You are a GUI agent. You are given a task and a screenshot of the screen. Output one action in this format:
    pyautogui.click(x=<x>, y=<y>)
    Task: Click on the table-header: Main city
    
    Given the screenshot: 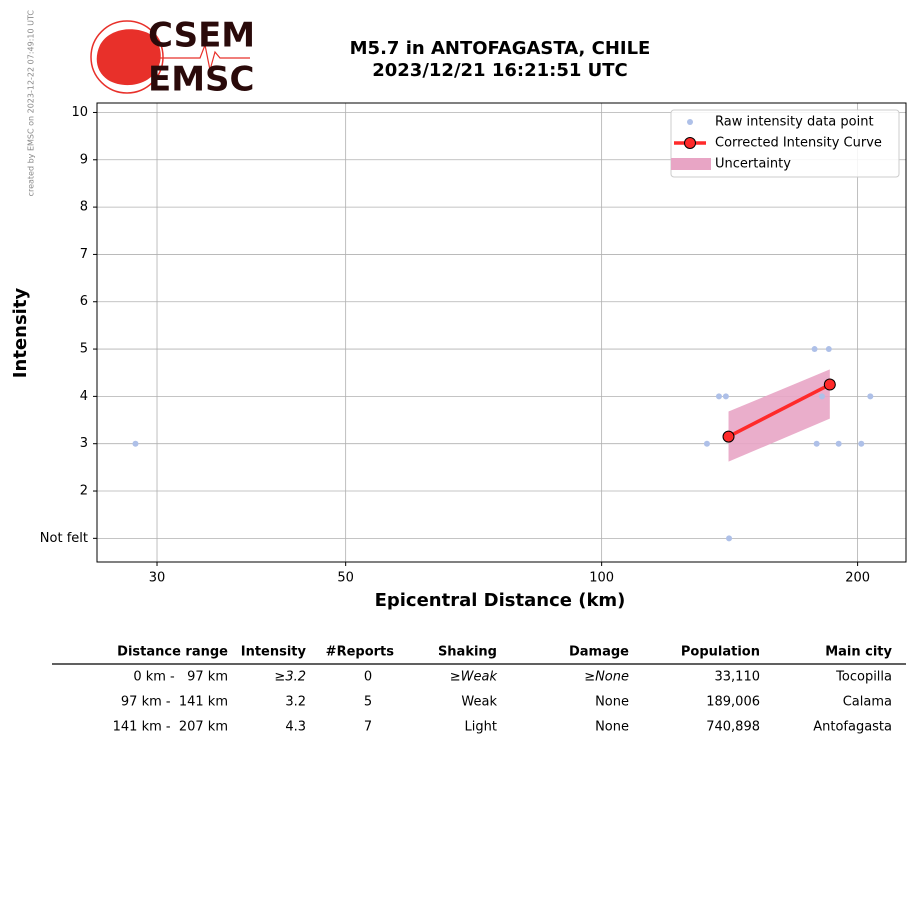 What is the action you would take?
    pyautogui.click(x=858, y=652)
    